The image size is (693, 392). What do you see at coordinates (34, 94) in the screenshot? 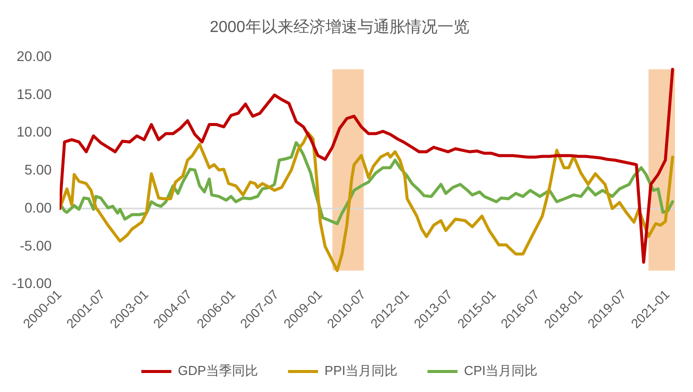
I see `y-tick-label: 15.00` at bounding box center [34, 94].